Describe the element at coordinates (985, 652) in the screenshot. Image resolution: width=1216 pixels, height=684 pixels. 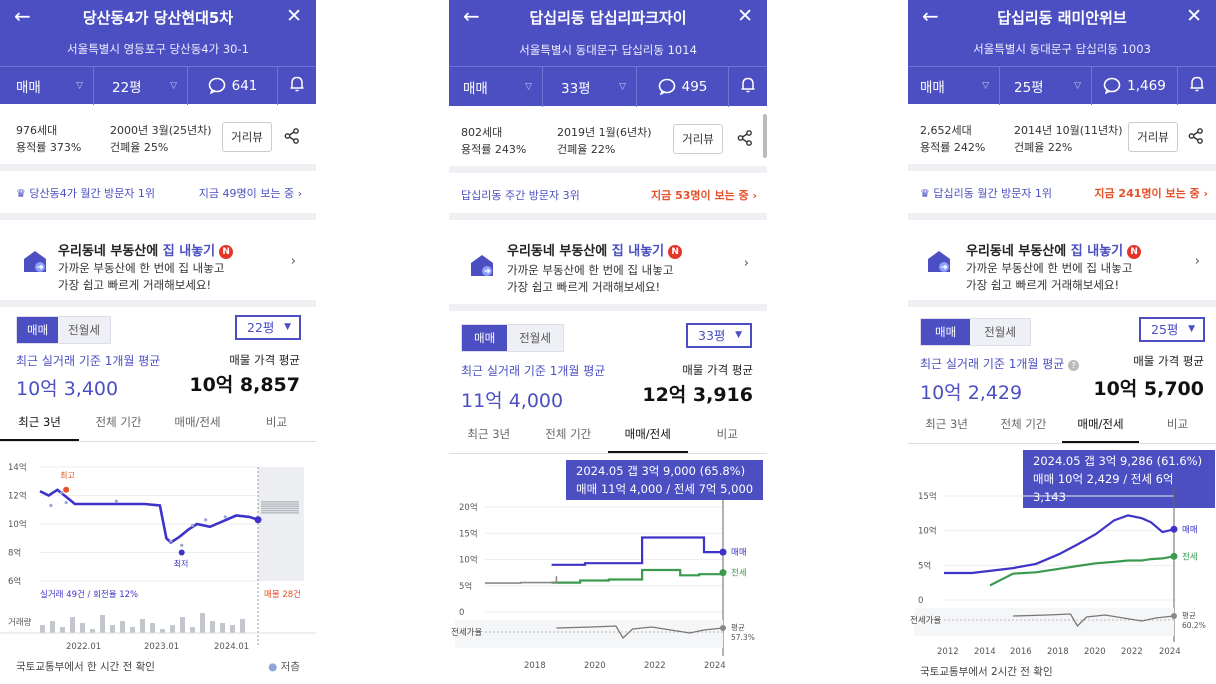
I see `x-tick-label: 2014` at that location.